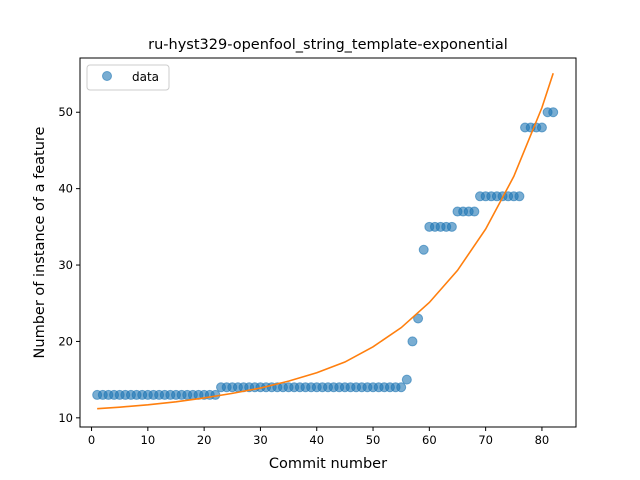  Describe the element at coordinates (542, 440) in the screenshot. I see `x-tick-label: 80` at that location.